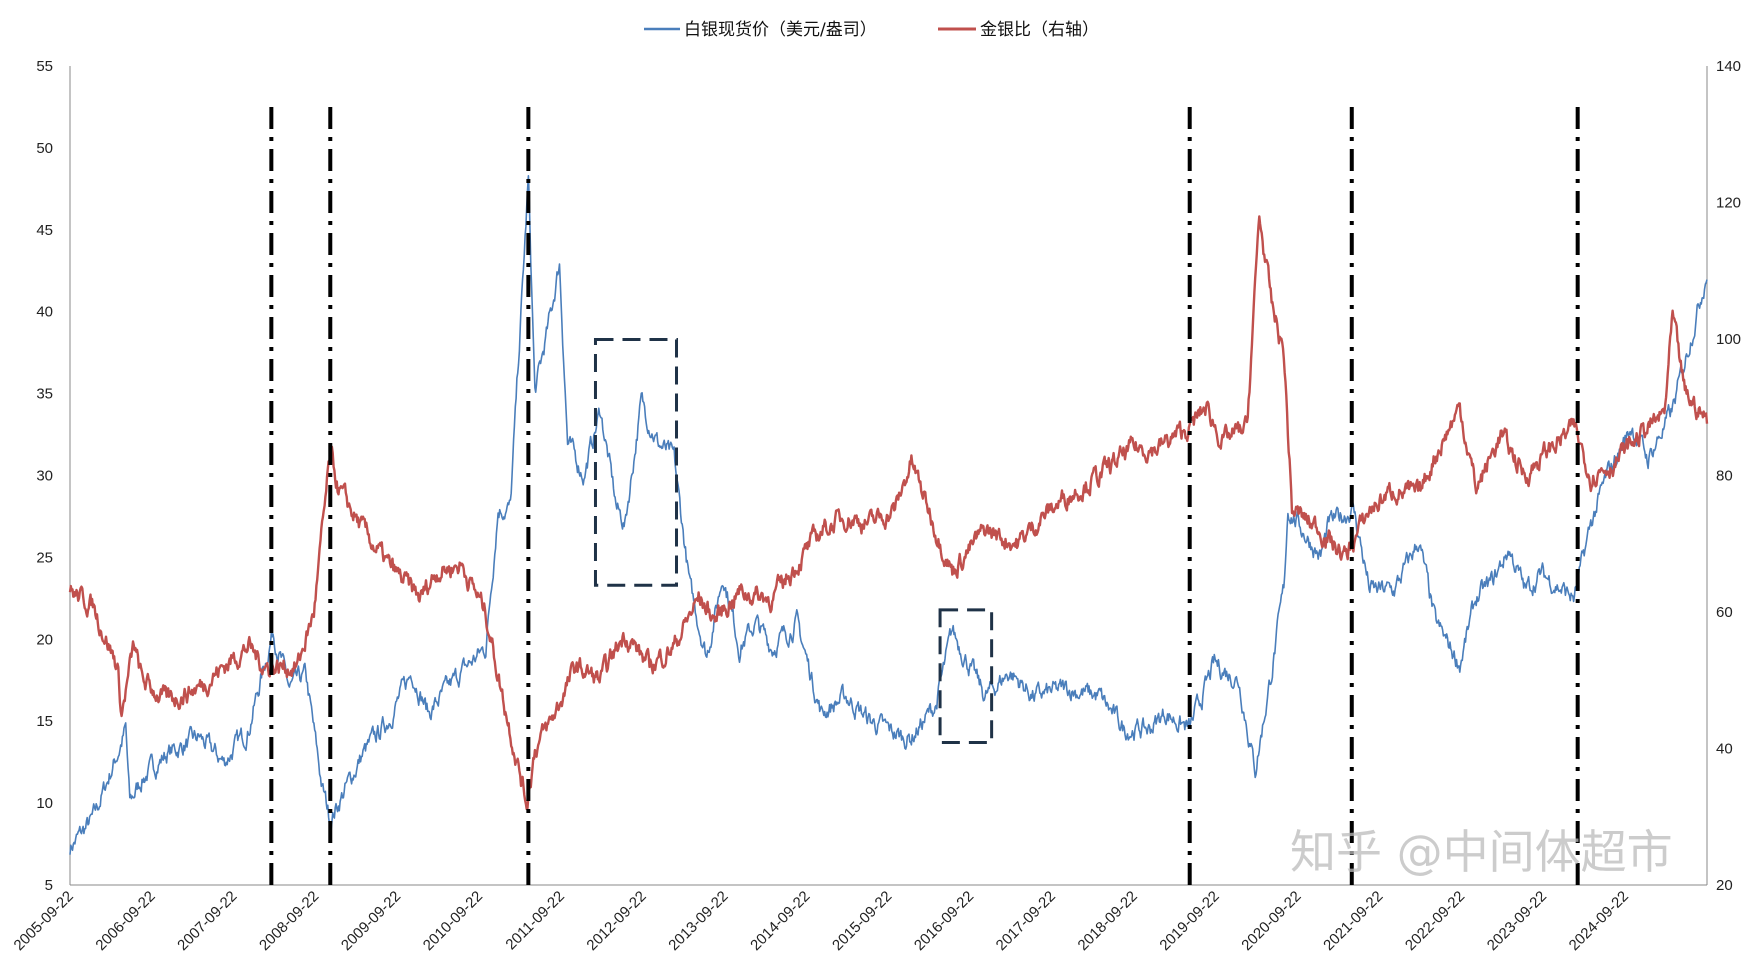  I want to click on x-tick-label: 2015-09-22, so click(862, 921).